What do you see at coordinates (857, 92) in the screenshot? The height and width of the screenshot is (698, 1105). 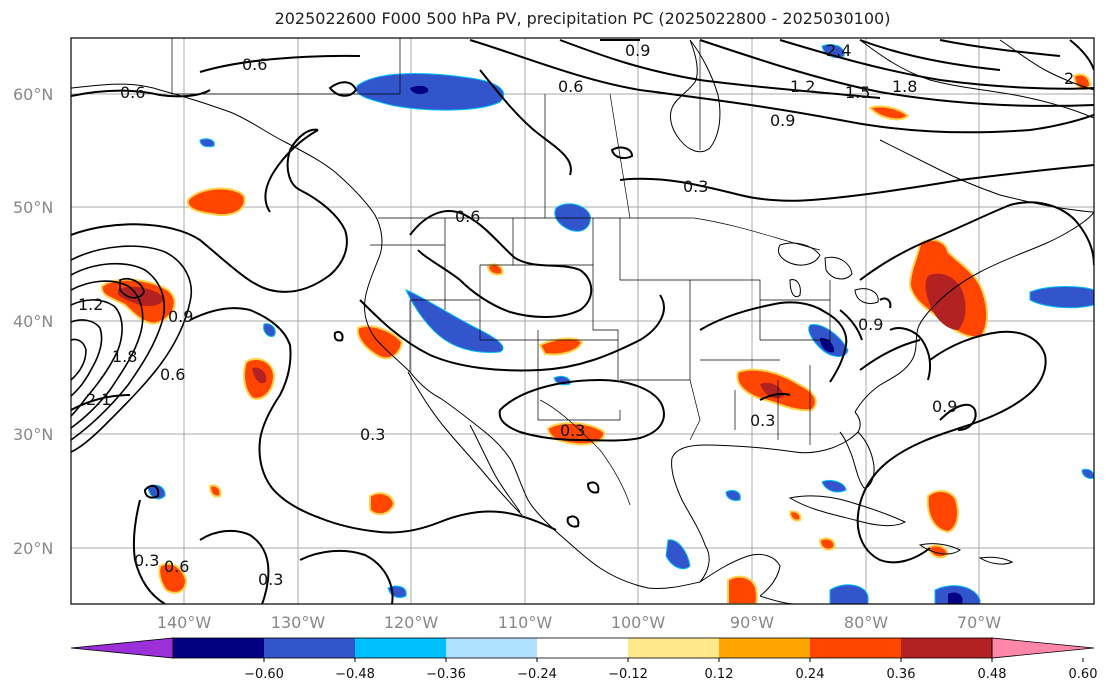 I see `contour-label: 1.5` at bounding box center [857, 92].